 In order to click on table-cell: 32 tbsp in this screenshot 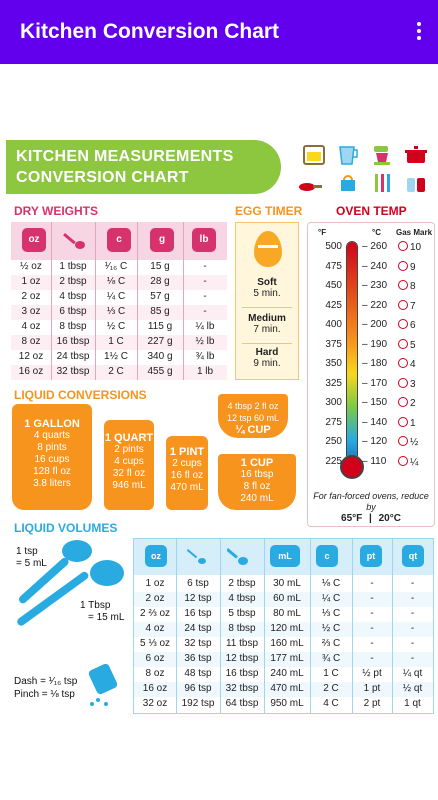, I will do `click(73, 371)`.